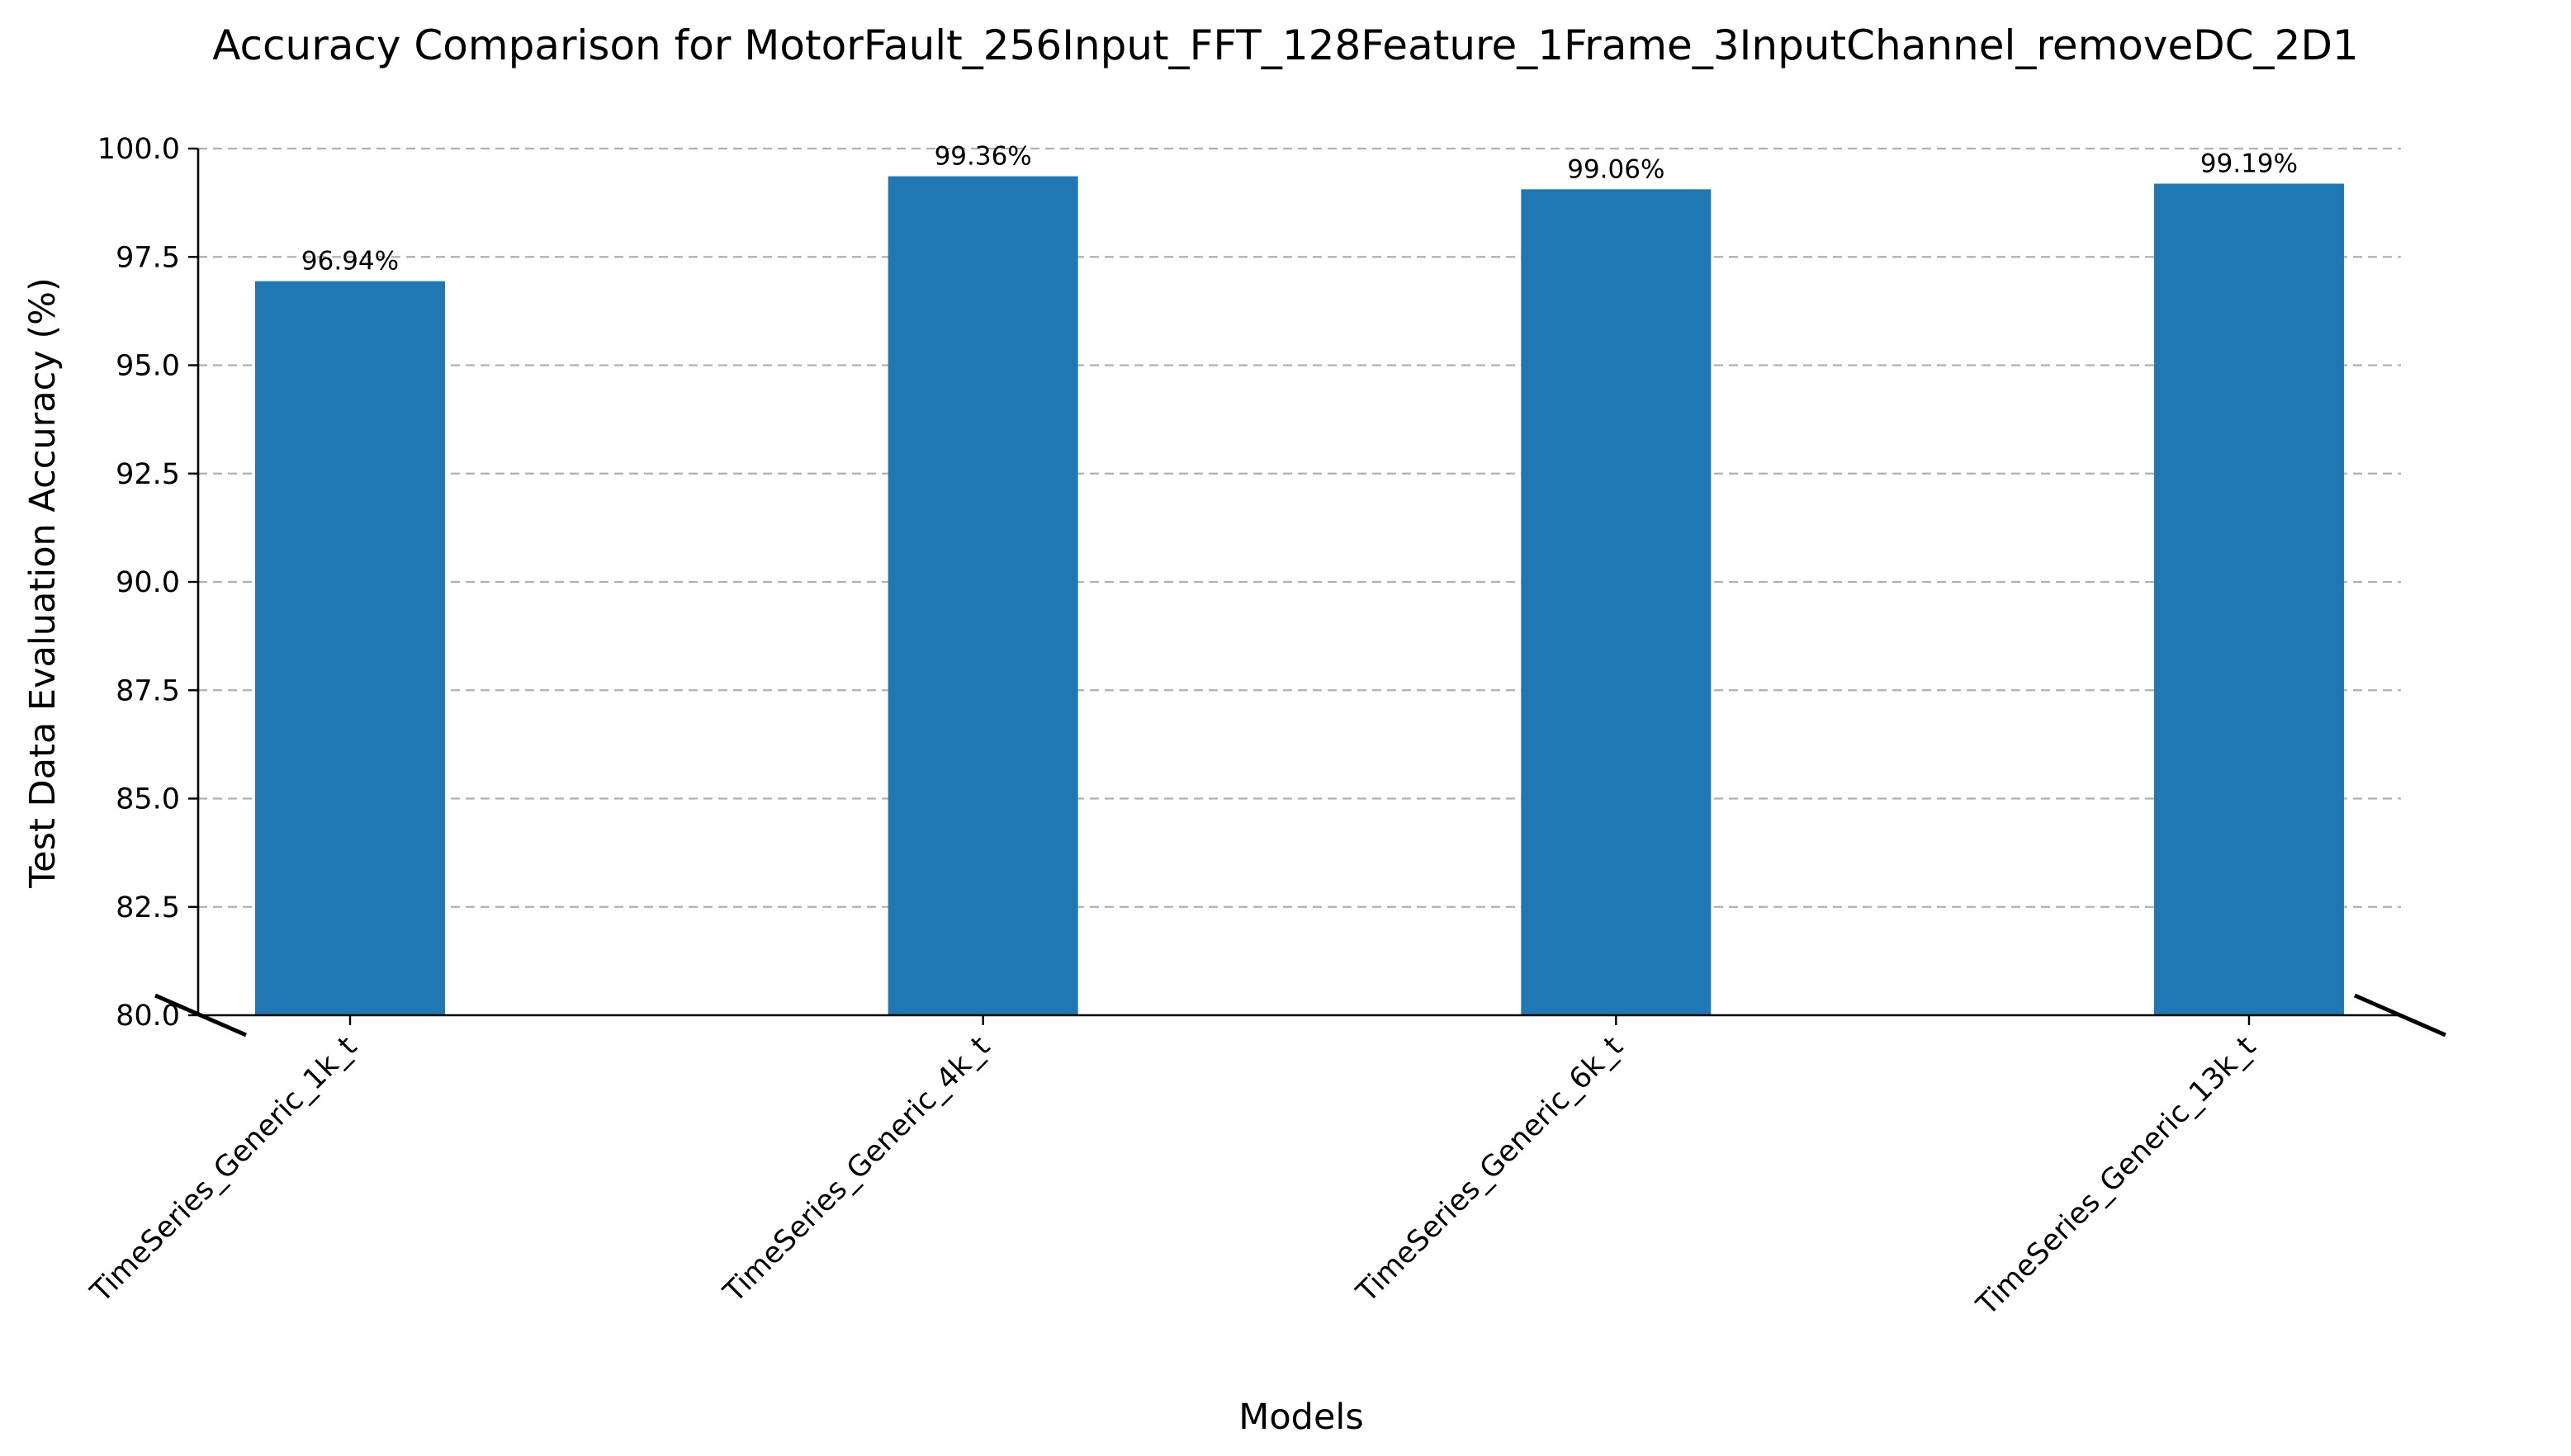 Image resolution: width=2571 pixels, height=1456 pixels. Describe the element at coordinates (148, 1016) in the screenshot. I see `y-tick-label: 80.0` at that location.